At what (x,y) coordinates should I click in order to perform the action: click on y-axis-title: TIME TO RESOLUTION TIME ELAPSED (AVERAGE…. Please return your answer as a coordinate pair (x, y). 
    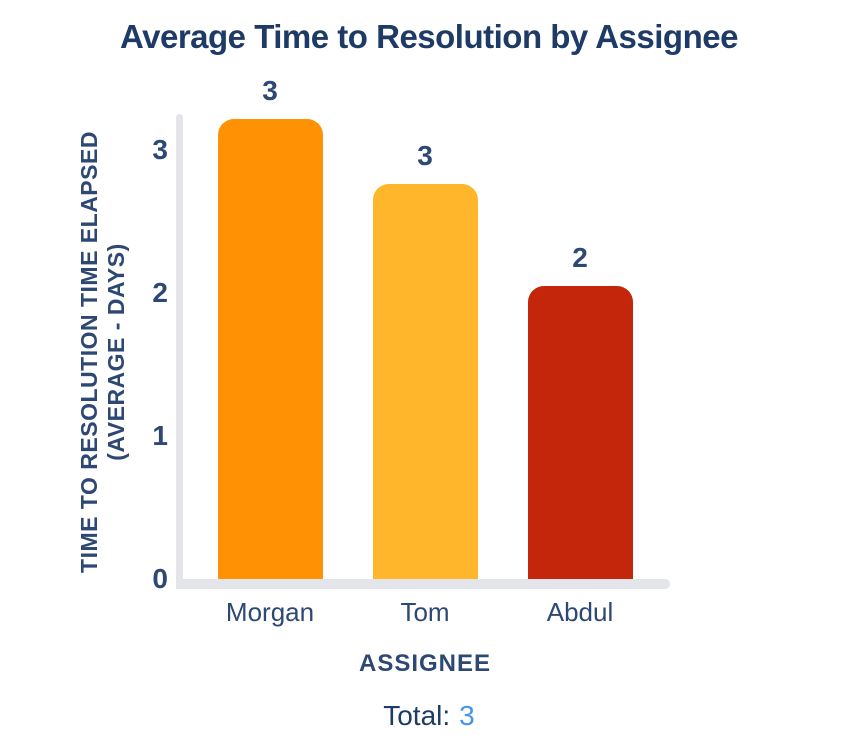
    Looking at the image, I should click on (103, 352).